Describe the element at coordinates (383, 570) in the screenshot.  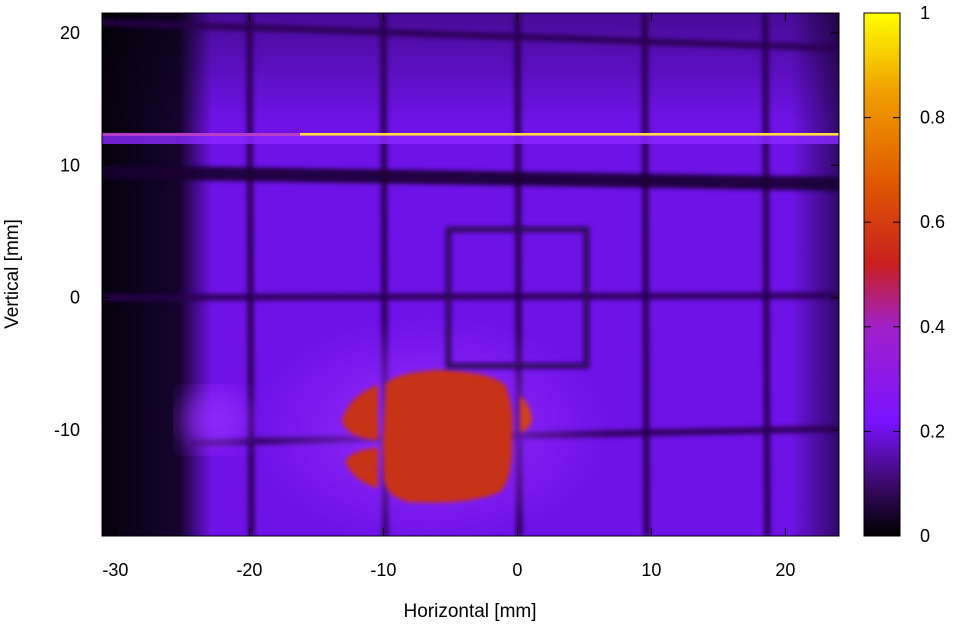
I see `x-tick-label: -10` at that location.